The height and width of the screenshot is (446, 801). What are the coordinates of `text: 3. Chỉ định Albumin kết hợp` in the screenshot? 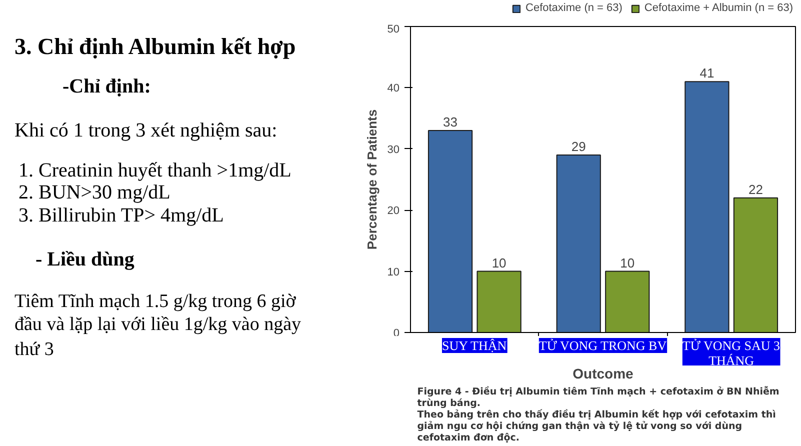 It's located at (155, 46).